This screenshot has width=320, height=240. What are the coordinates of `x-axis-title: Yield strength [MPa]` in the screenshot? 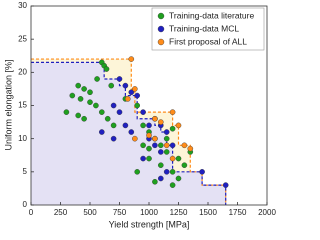 It's located at (149, 224).